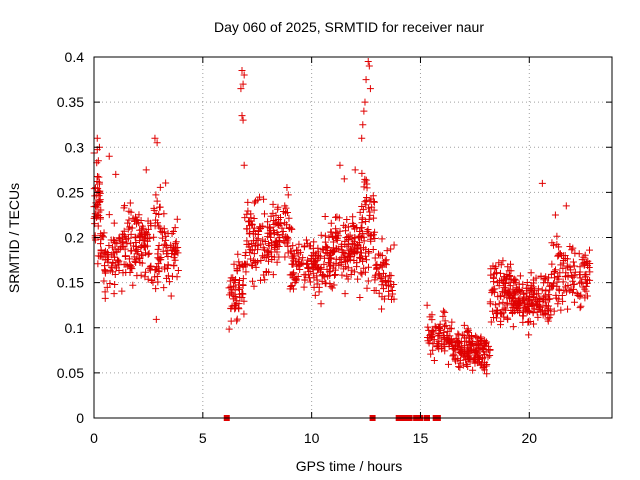  Describe the element at coordinates (75, 328) in the screenshot. I see `y-tick-label: 0.1` at that location.